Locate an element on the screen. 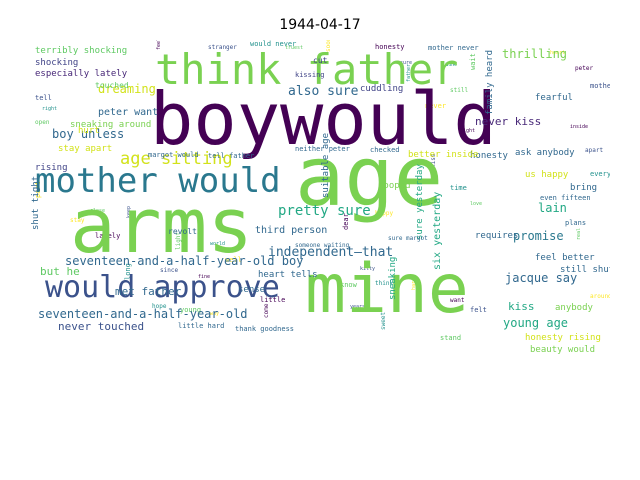  filler-word: wait is located at coordinates (473, 61).